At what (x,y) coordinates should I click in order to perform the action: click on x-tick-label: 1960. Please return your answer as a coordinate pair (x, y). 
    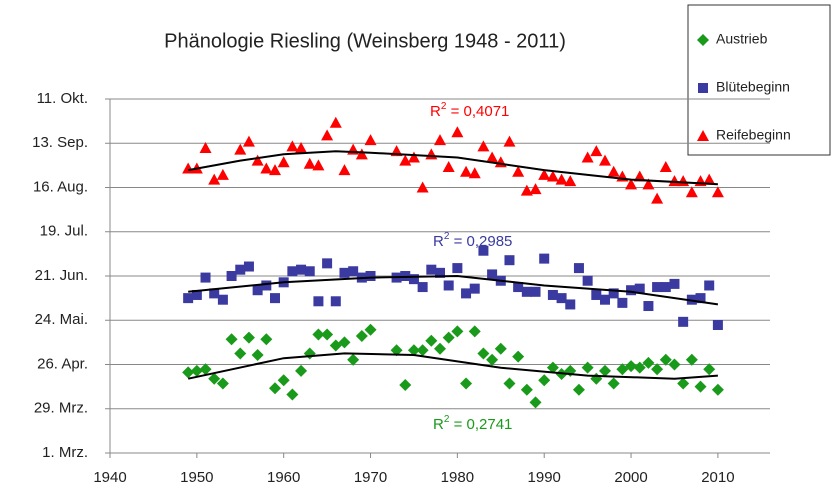
    Looking at the image, I should click on (283, 477).